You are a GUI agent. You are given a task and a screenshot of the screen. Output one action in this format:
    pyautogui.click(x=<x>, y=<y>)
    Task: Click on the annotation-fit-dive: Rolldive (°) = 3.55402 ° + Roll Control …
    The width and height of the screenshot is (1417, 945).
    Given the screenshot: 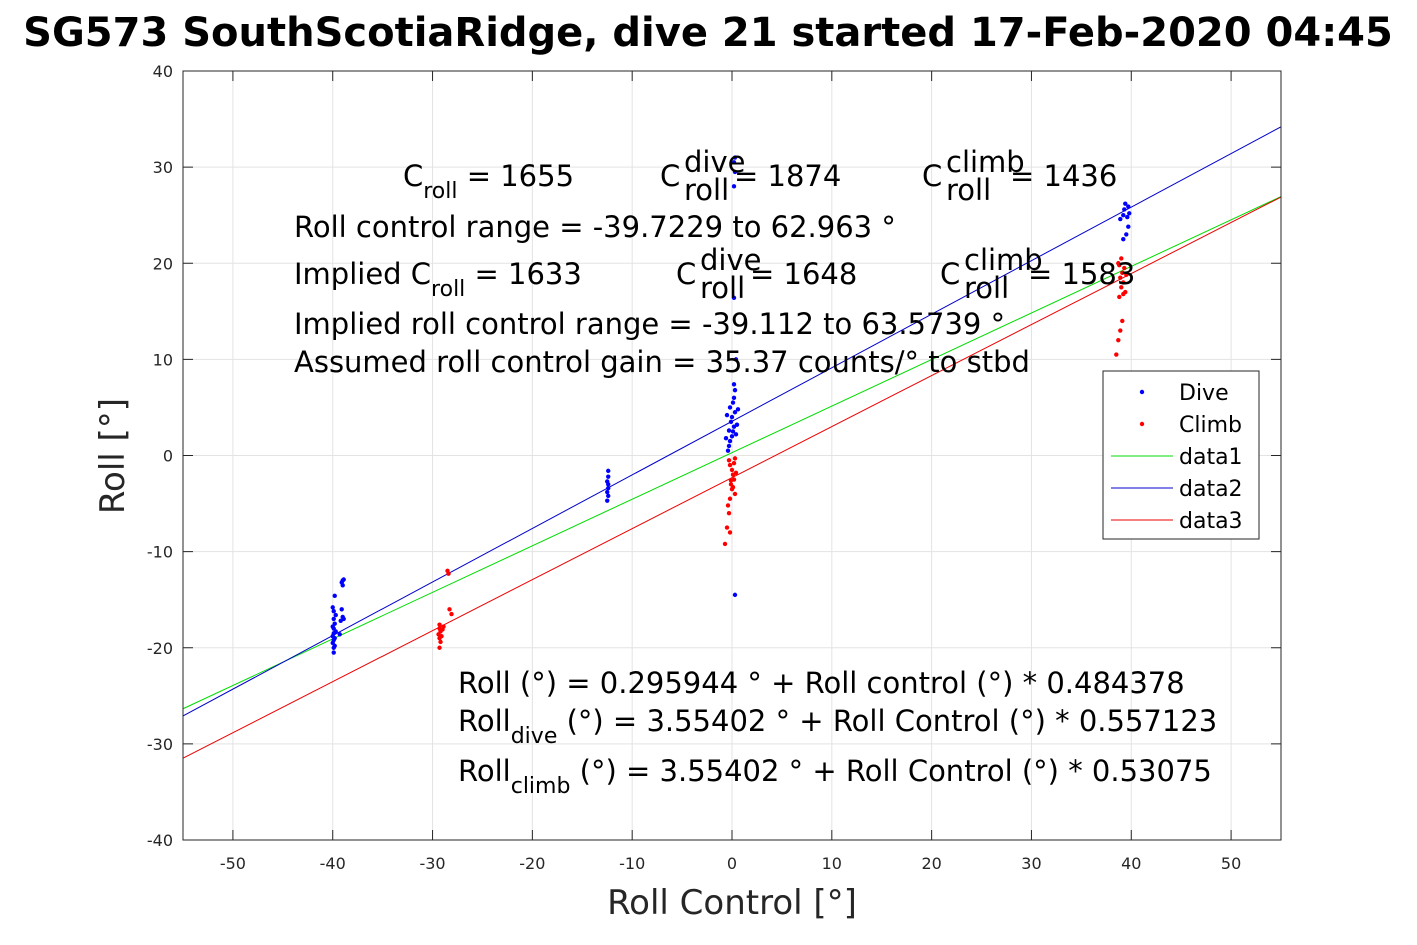 What is the action you would take?
    pyautogui.click(x=837, y=726)
    